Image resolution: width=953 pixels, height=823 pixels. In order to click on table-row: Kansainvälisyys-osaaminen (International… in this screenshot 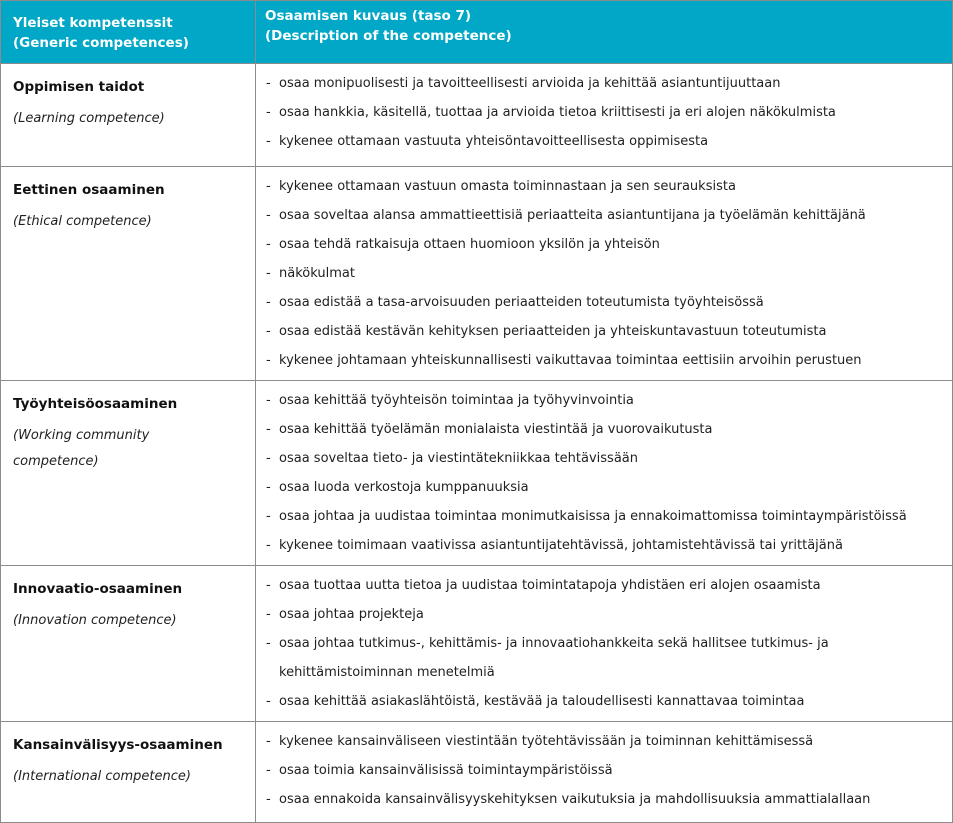, I will do `click(476, 772)`.